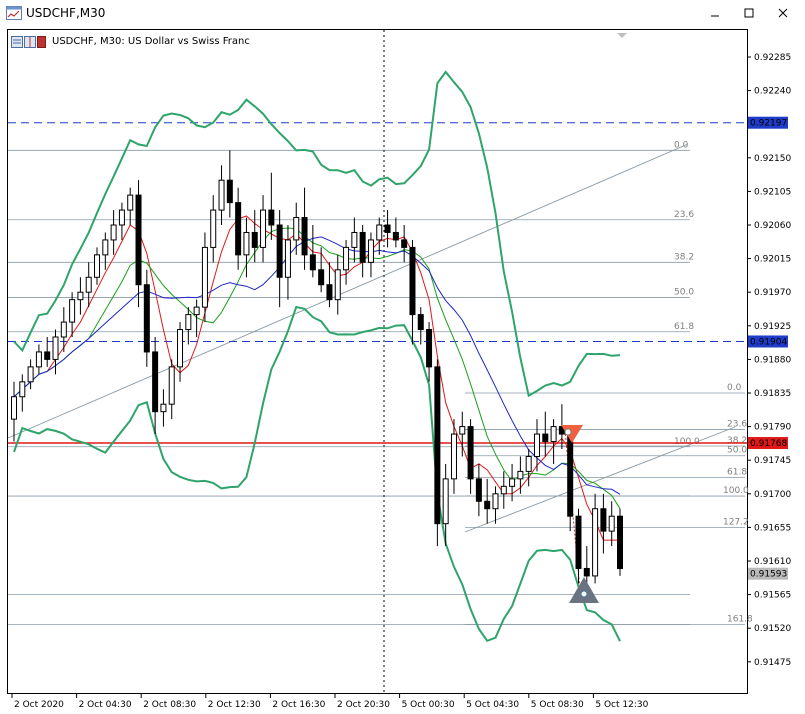 Image resolution: width=805 pixels, height=714 pixels. Describe the element at coordinates (772, 327) in the screenshot. I see `price-tick-label: 0.91925` at that location.